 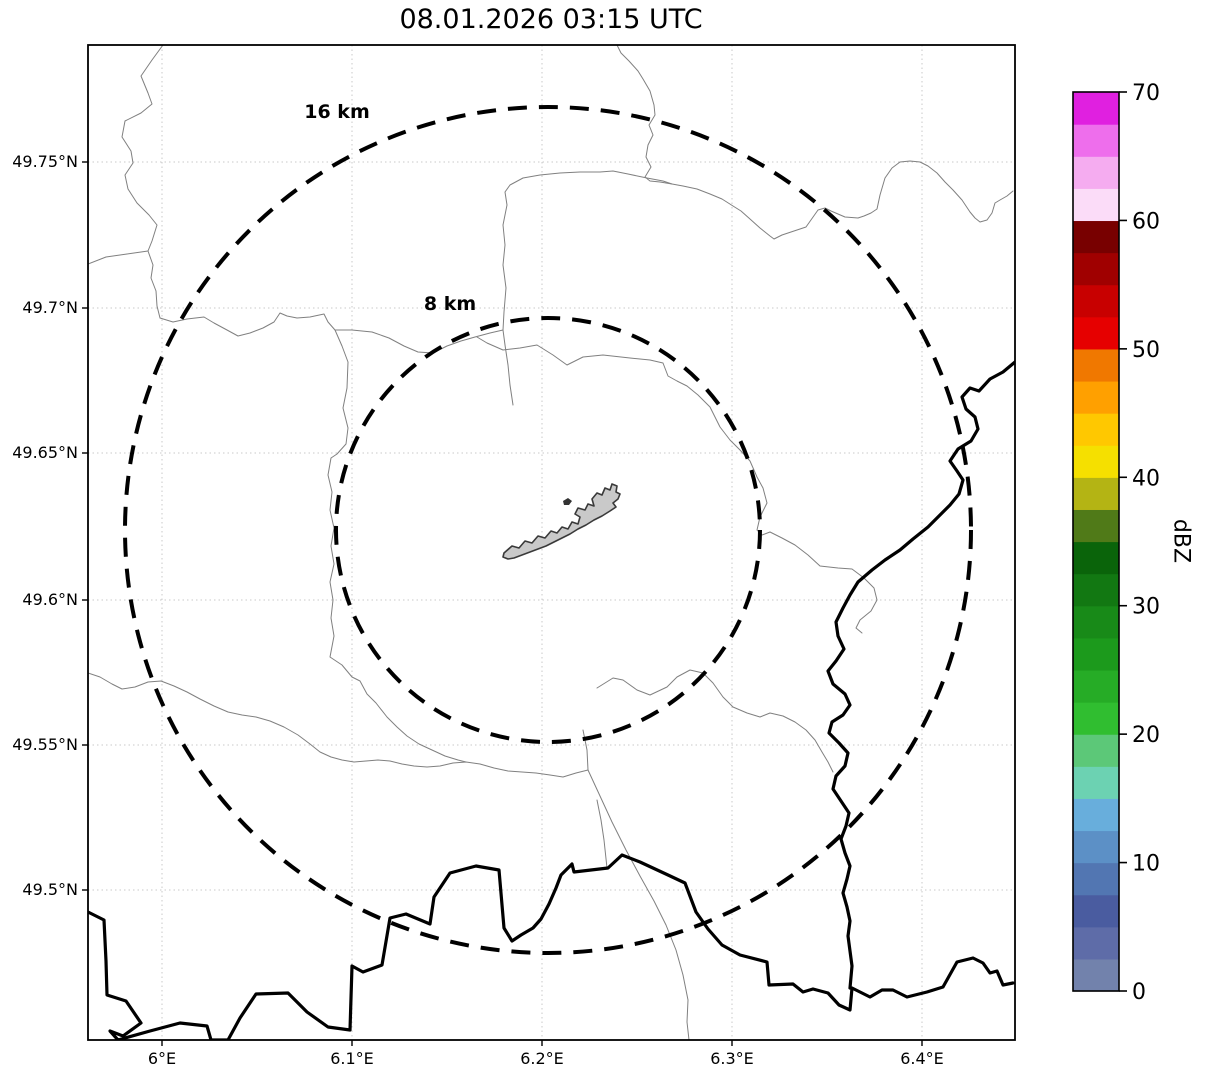 I want to click on x-tick-label: 6.1°E, so click(x=352, y=1058).